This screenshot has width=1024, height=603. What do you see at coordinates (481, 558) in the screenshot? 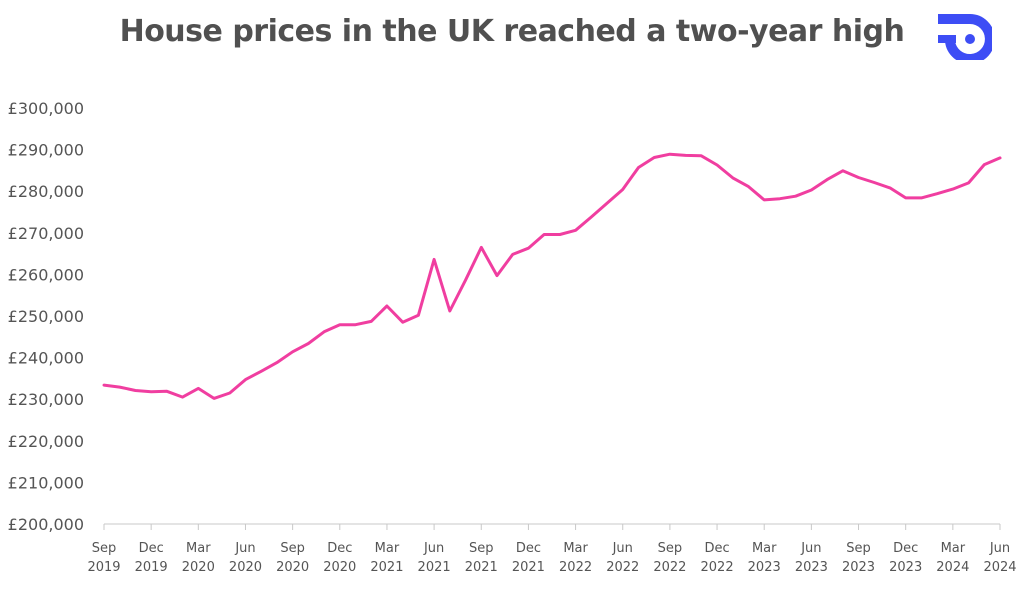
I see `x-tick-label: Sep 2021` at bounding box center [481, 558].